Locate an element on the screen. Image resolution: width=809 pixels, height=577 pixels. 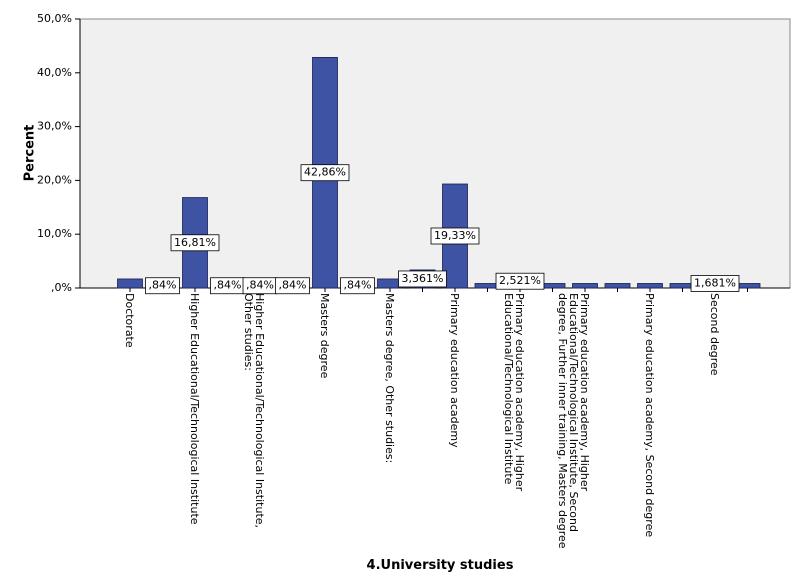
value-label: 1,681% is located at coordinates (715, 282).